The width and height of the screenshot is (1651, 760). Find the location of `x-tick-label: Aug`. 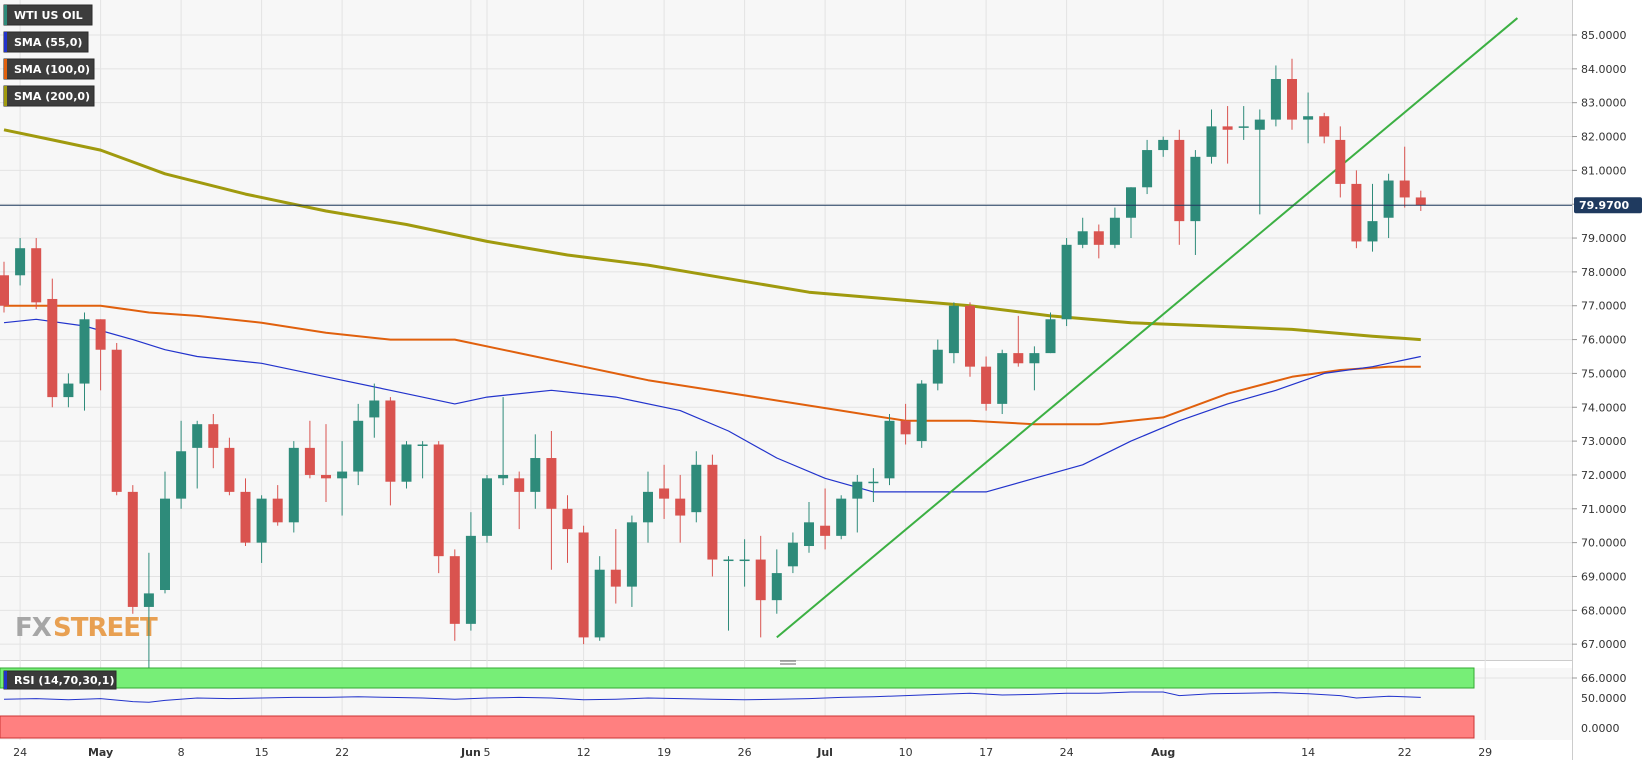

x-tick-label: Aug is located at coordinates (1163, 752).